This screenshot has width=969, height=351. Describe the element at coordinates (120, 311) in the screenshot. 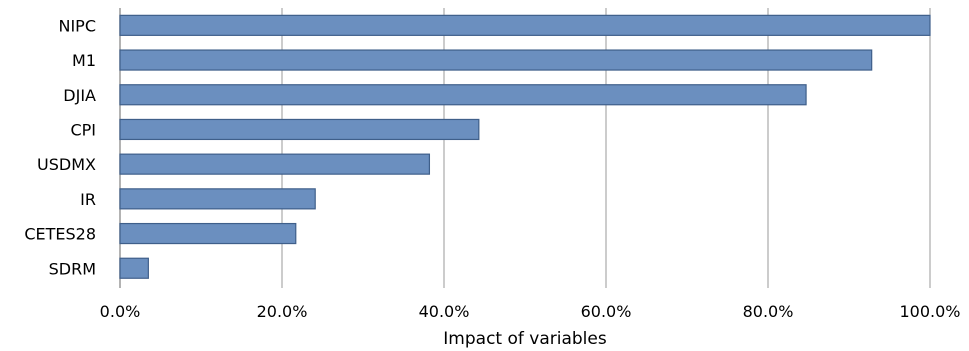

I see `x-tick-label: 0.0%` at that location.